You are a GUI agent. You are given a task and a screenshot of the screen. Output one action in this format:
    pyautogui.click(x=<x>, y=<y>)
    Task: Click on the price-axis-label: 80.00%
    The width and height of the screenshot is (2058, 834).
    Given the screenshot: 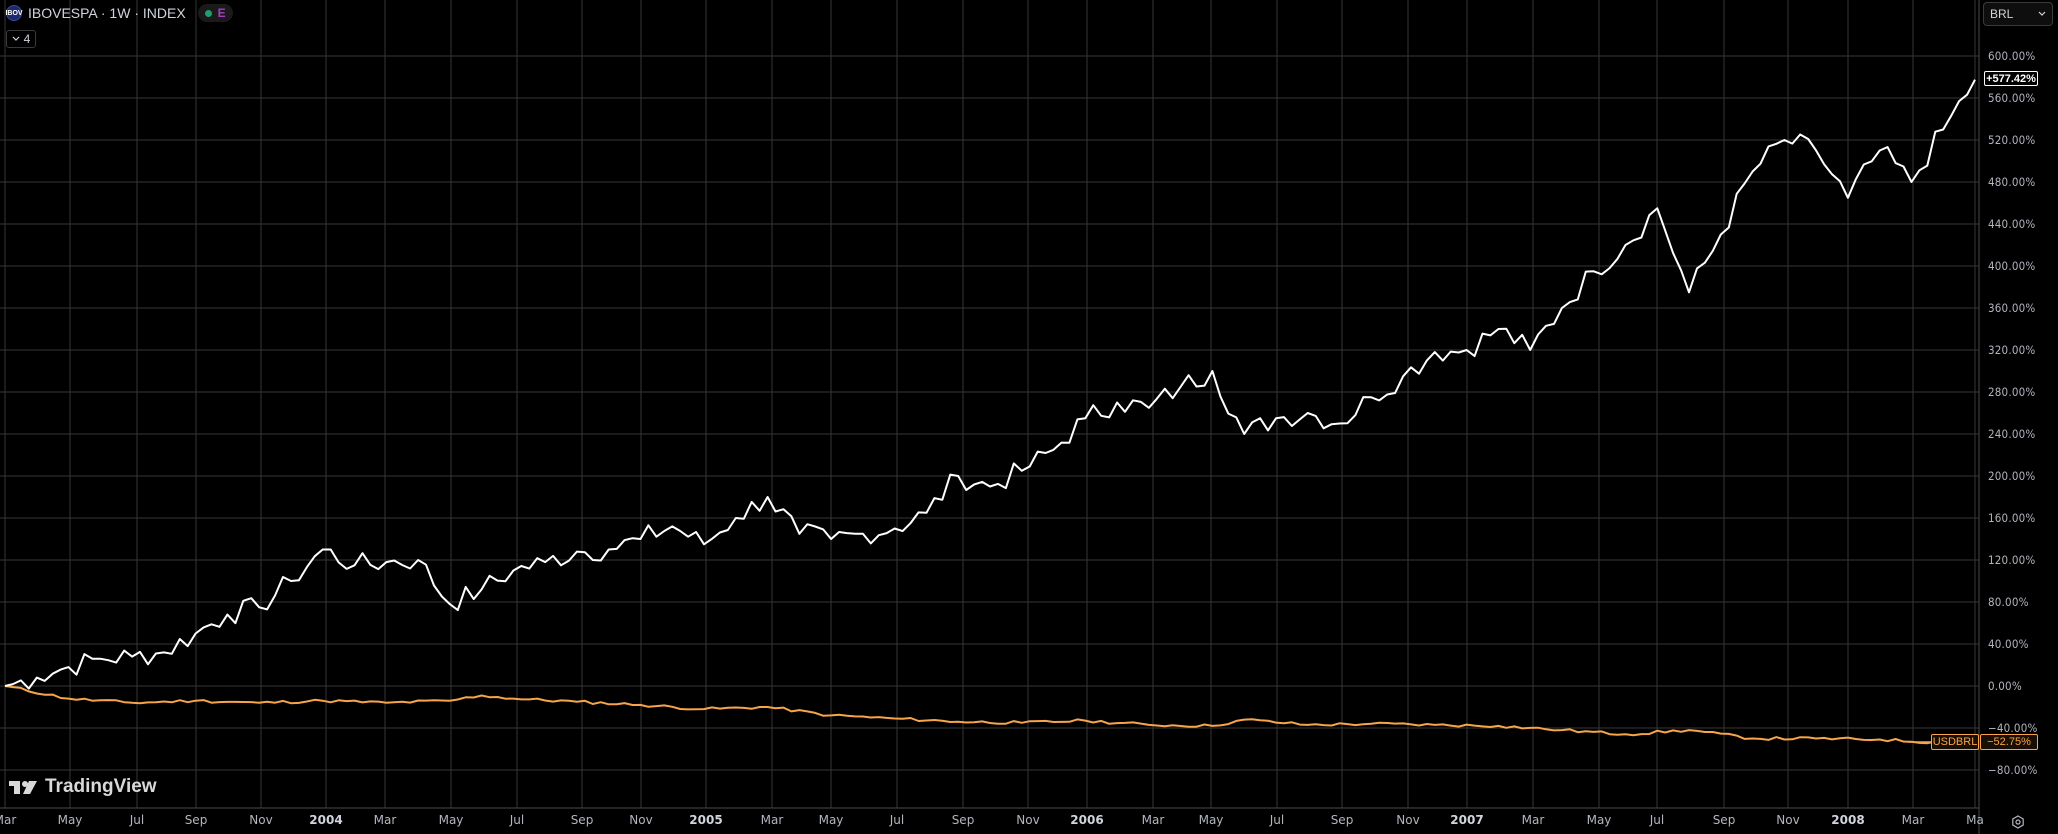 What is the action you would take?
    pyautogui.click(x=2008, y=602)
    